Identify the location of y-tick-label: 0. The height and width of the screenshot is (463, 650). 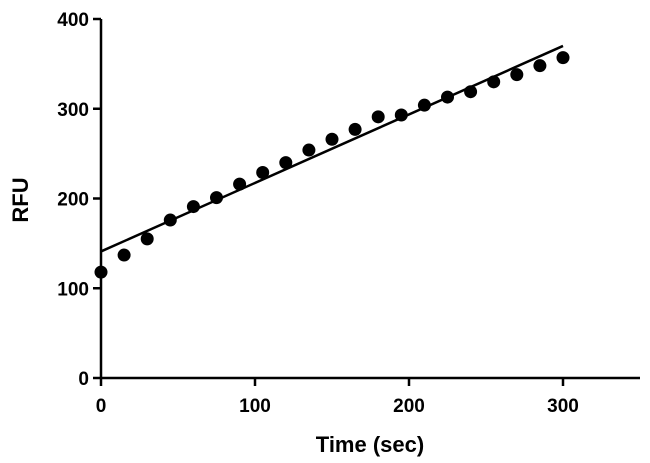
(83, 379).